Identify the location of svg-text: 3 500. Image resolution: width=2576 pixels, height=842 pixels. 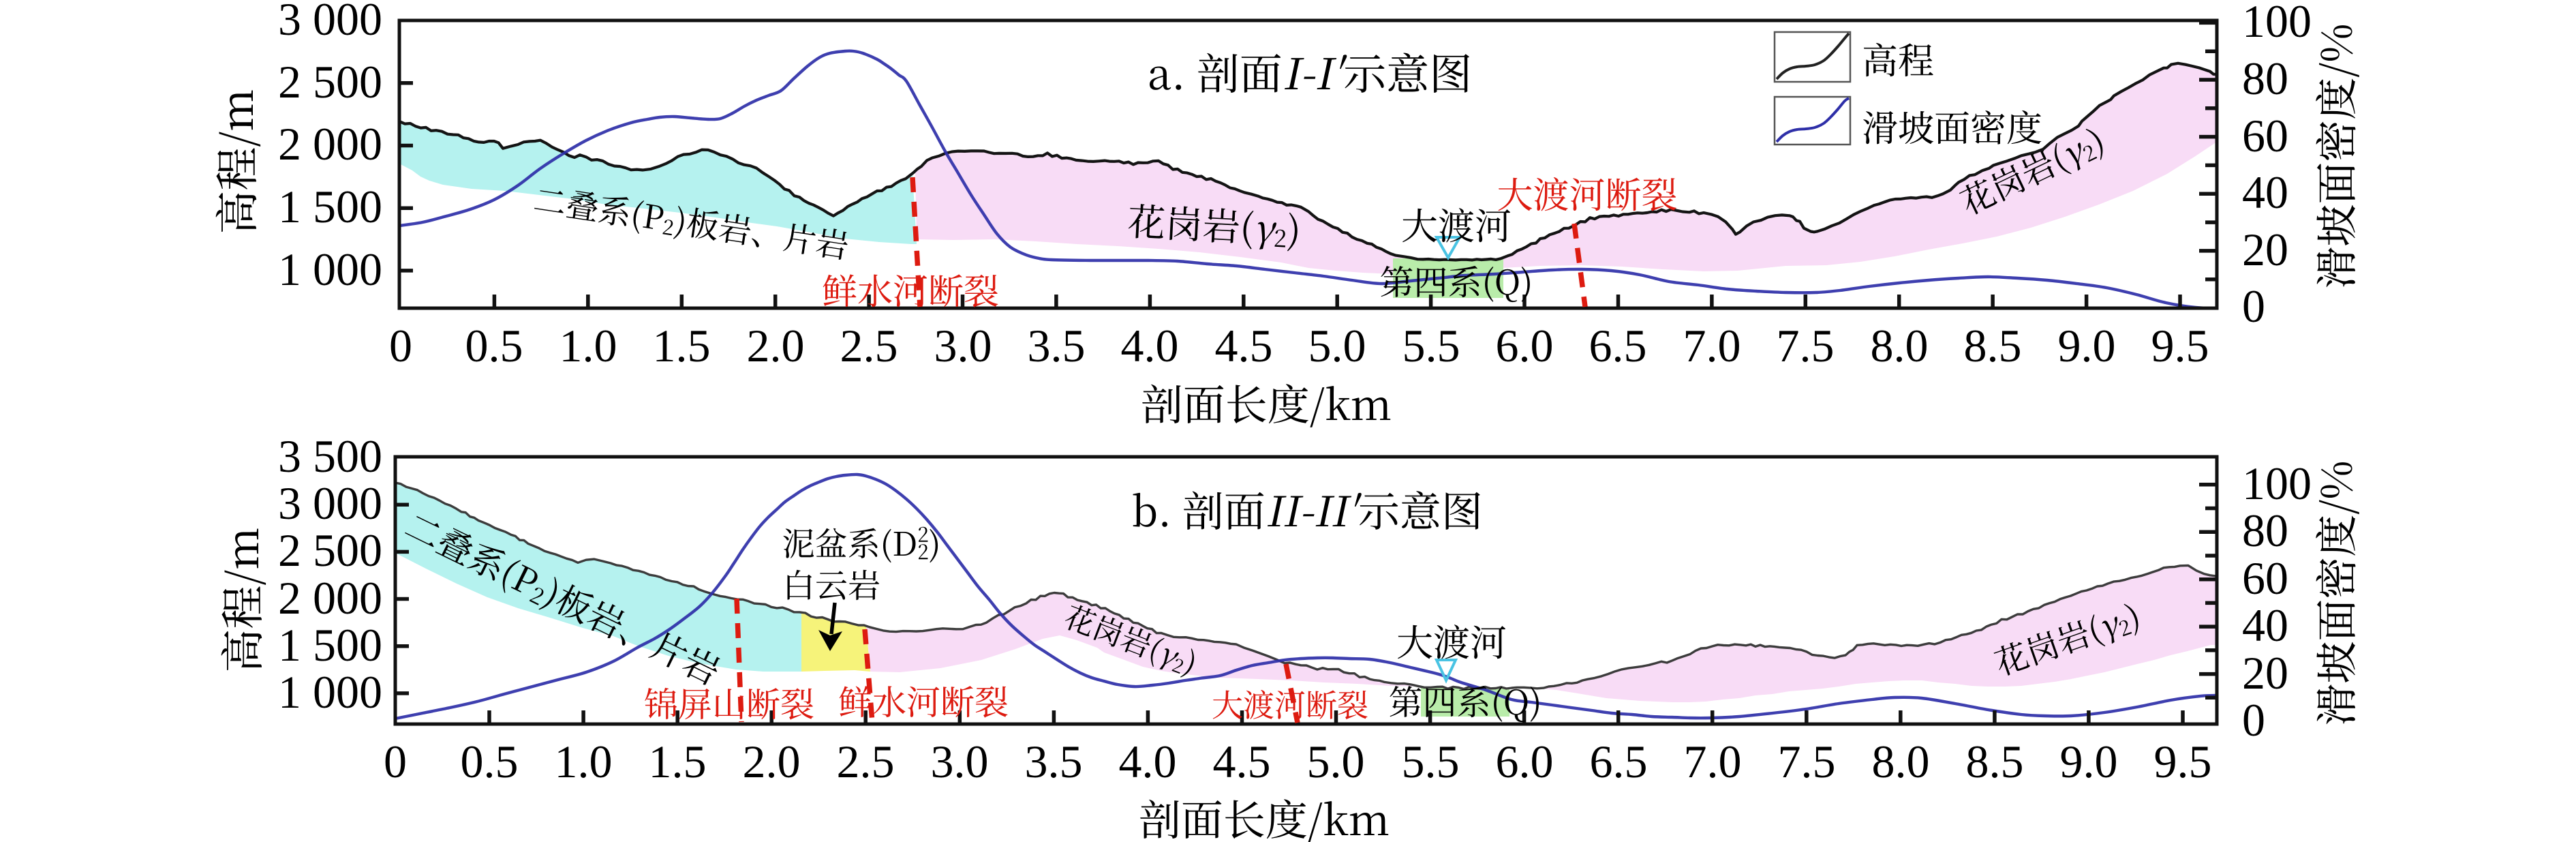
(330, 456).